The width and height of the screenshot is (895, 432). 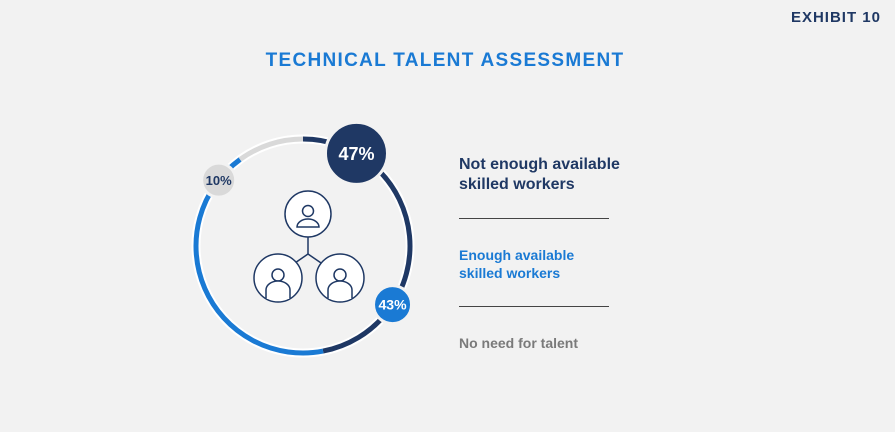 I want to click on data-label: 43%, so click(x=393, y=305).